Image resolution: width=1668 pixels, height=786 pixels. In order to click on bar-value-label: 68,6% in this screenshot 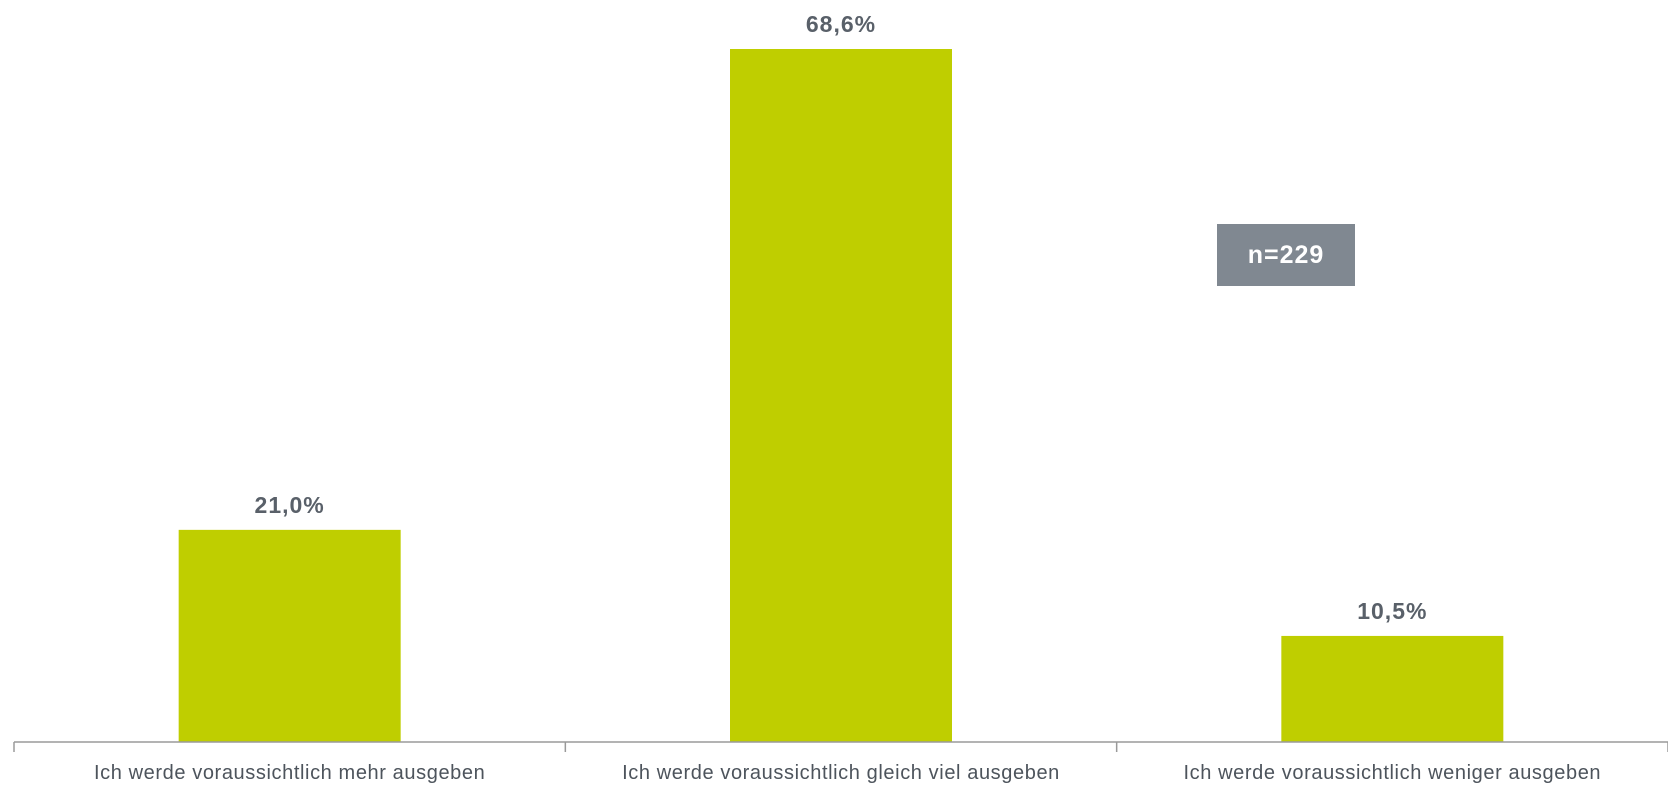, I will do `click(841, 24)`.